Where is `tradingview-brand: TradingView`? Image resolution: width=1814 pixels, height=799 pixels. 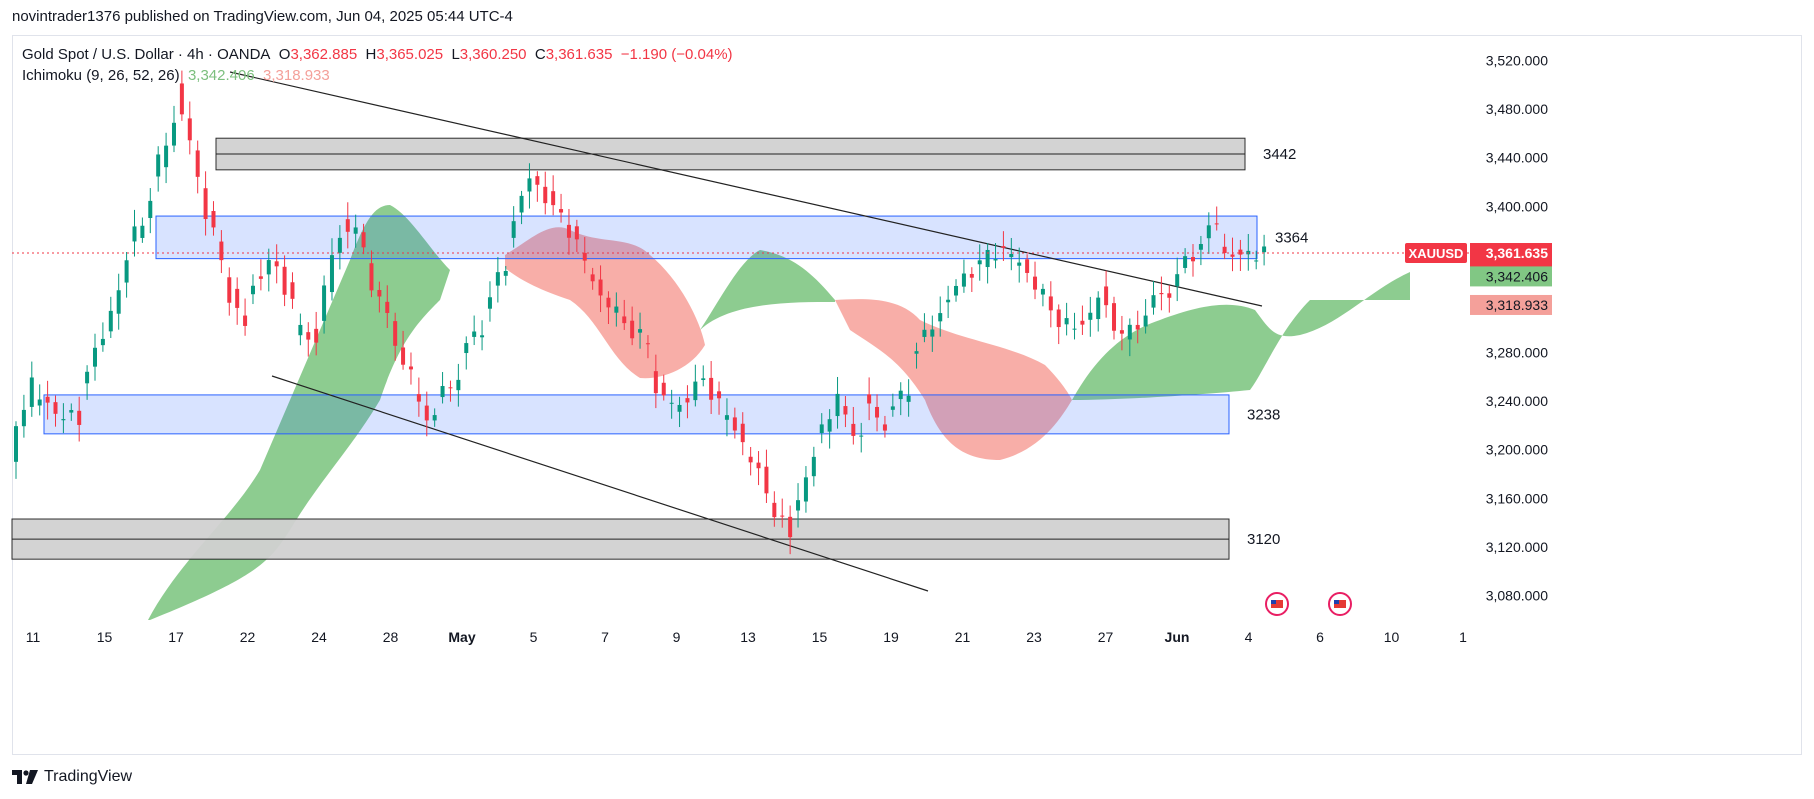
tradingview-brand: TradingView is located at coordinates (72, 777).